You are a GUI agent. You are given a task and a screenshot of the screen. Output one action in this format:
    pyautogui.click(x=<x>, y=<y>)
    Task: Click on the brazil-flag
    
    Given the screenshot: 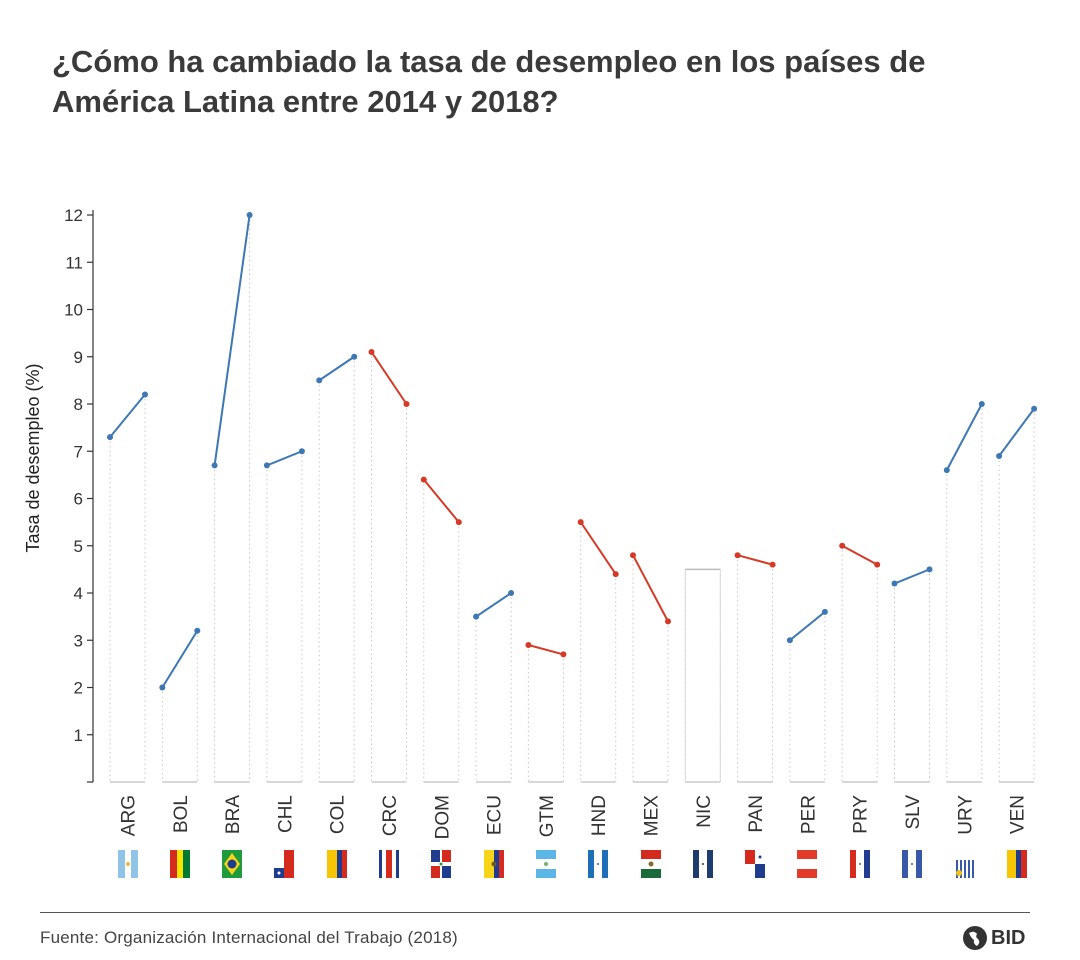 What is the action you would take?
    pyautogui.click(x=232, y=864)
    